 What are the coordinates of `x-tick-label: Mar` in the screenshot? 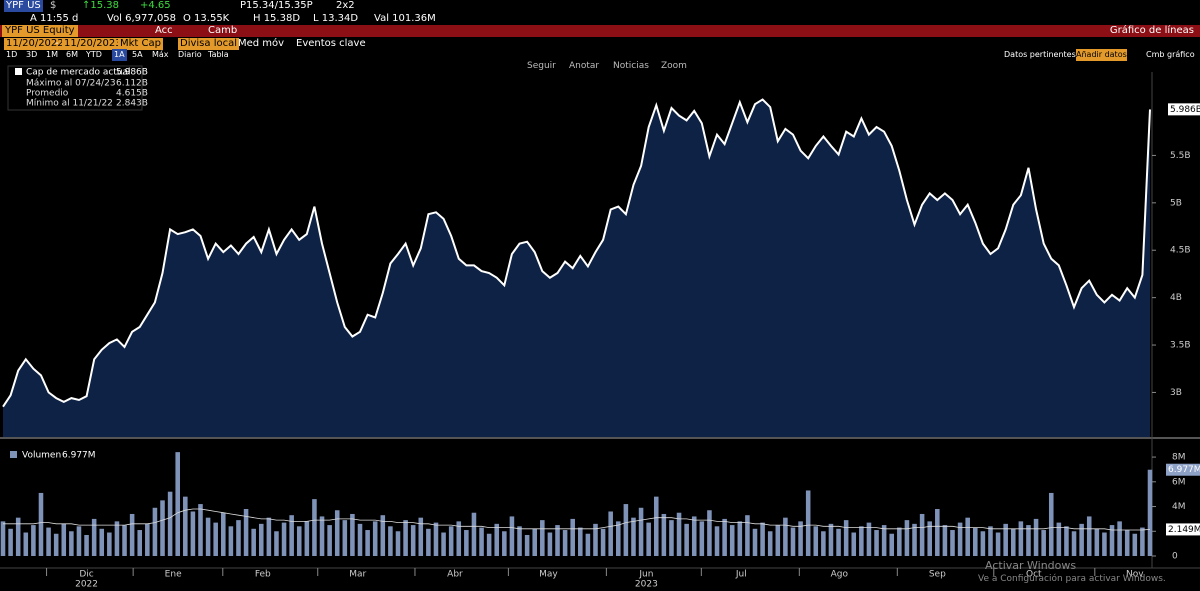 It's located at (357, 575).